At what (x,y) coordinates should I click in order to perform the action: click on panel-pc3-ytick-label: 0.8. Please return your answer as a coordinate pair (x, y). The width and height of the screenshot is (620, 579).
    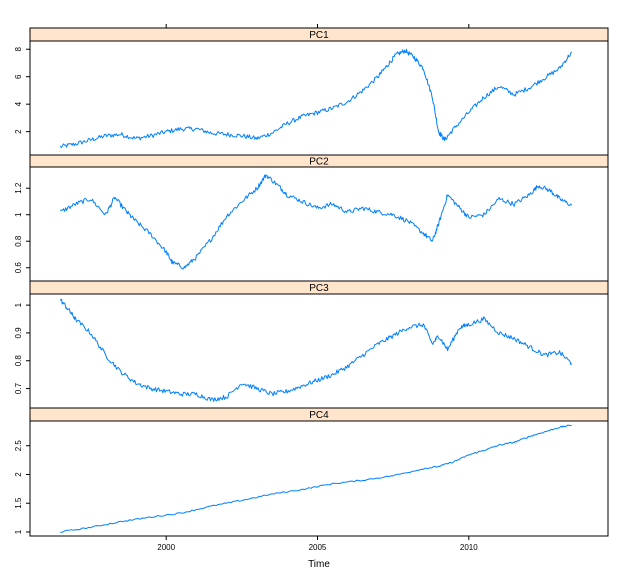
    Looking at the image, I should click on (18, 361).